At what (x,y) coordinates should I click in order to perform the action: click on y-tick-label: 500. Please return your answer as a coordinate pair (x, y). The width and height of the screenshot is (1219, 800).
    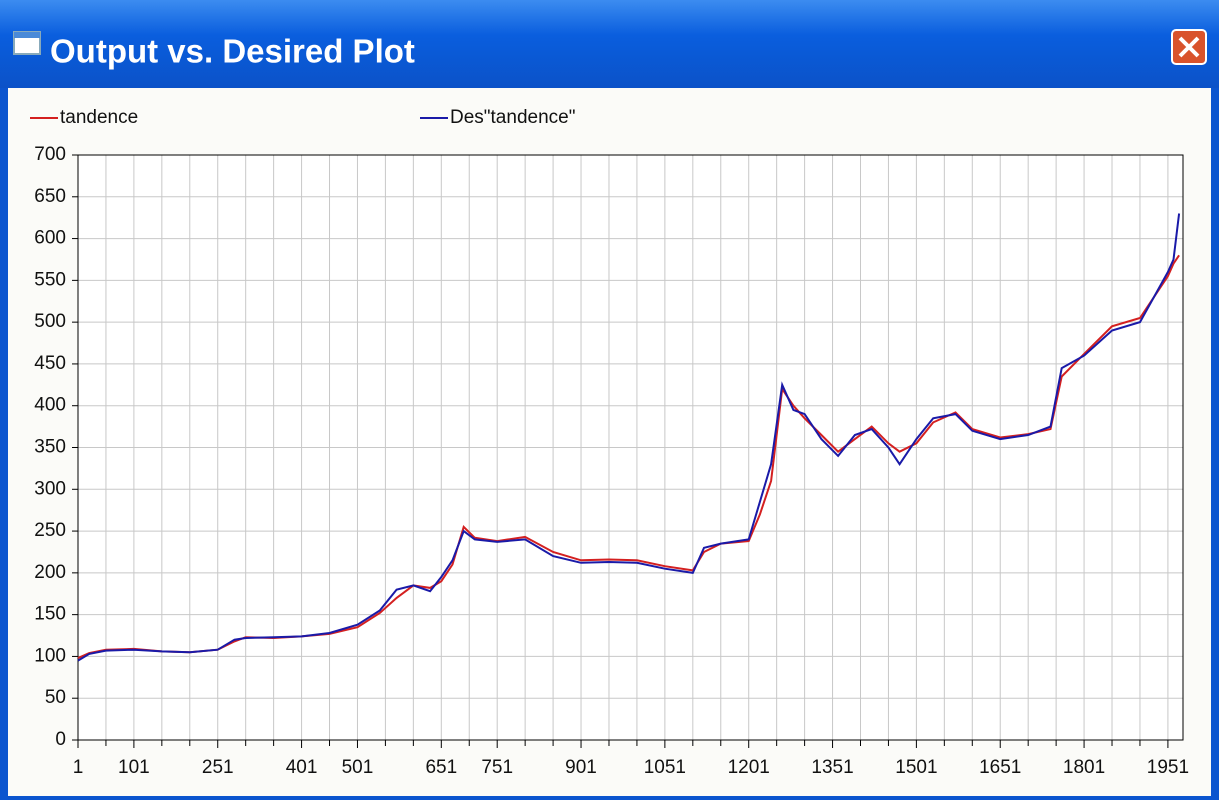
    Looking at the image, I should click on (50, 321).